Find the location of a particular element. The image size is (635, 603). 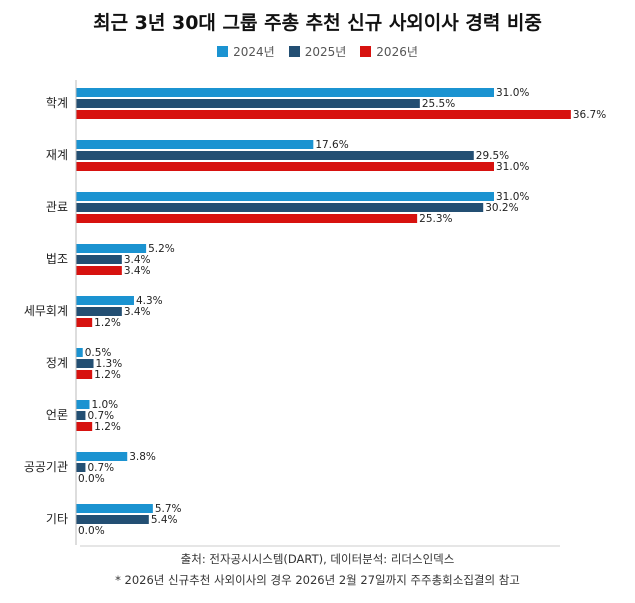

bar-2025년-정계 is located at coordinates (85, 363).